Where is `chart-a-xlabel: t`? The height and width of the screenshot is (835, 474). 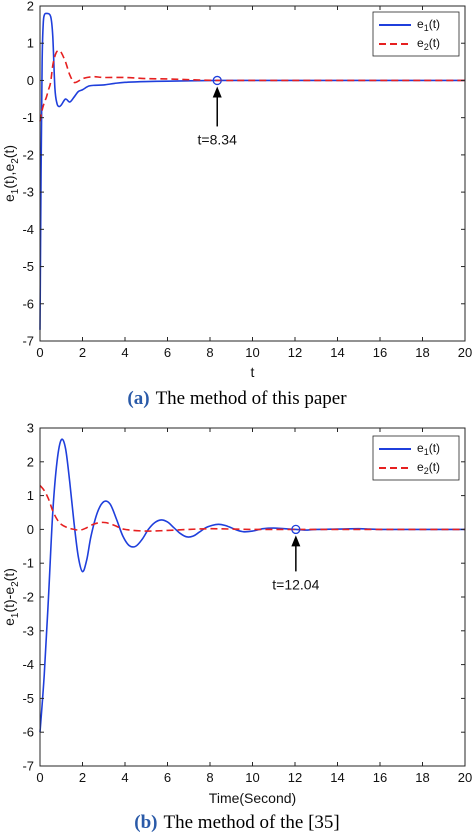 chart-a-xlabel: t is located at coordinates (253, 372).